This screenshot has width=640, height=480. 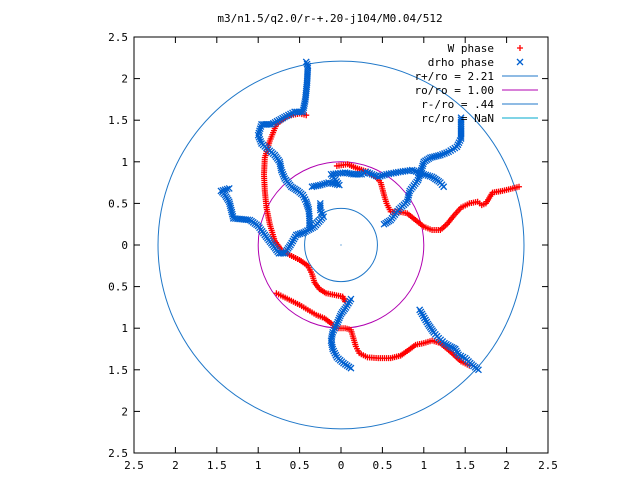 What do you see at coordinates (124, 328) in the screenshot?
I see `y-tick-label: 1` at bounding box center [124, 328].